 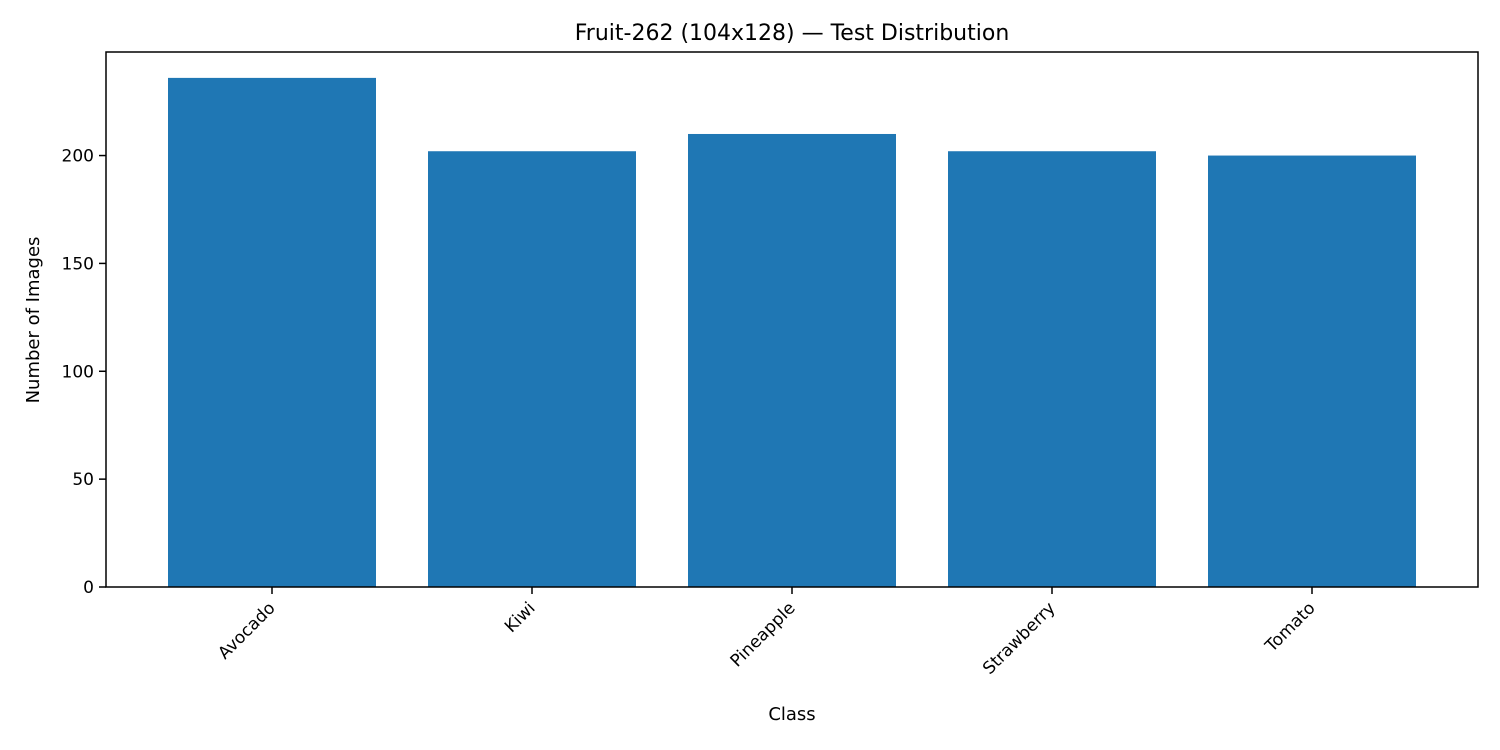 I want to click on bar-tomato, so click(x=1312, y=371).